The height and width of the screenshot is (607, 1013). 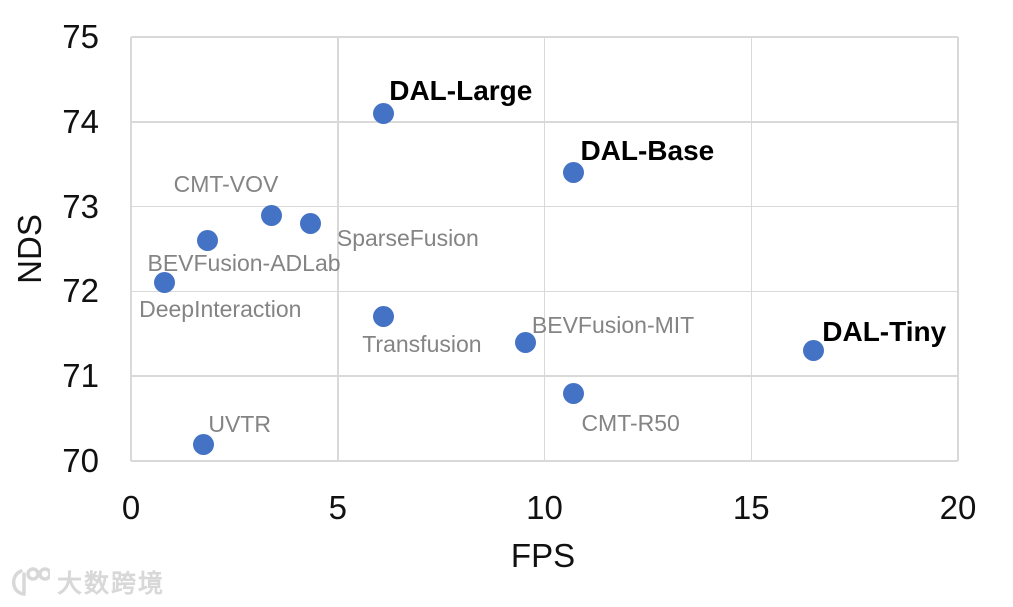 What do you see at coordinates (30, 581) in the screenshot?
I see `watermark-logo-icon` at bounding box center [30, 581].